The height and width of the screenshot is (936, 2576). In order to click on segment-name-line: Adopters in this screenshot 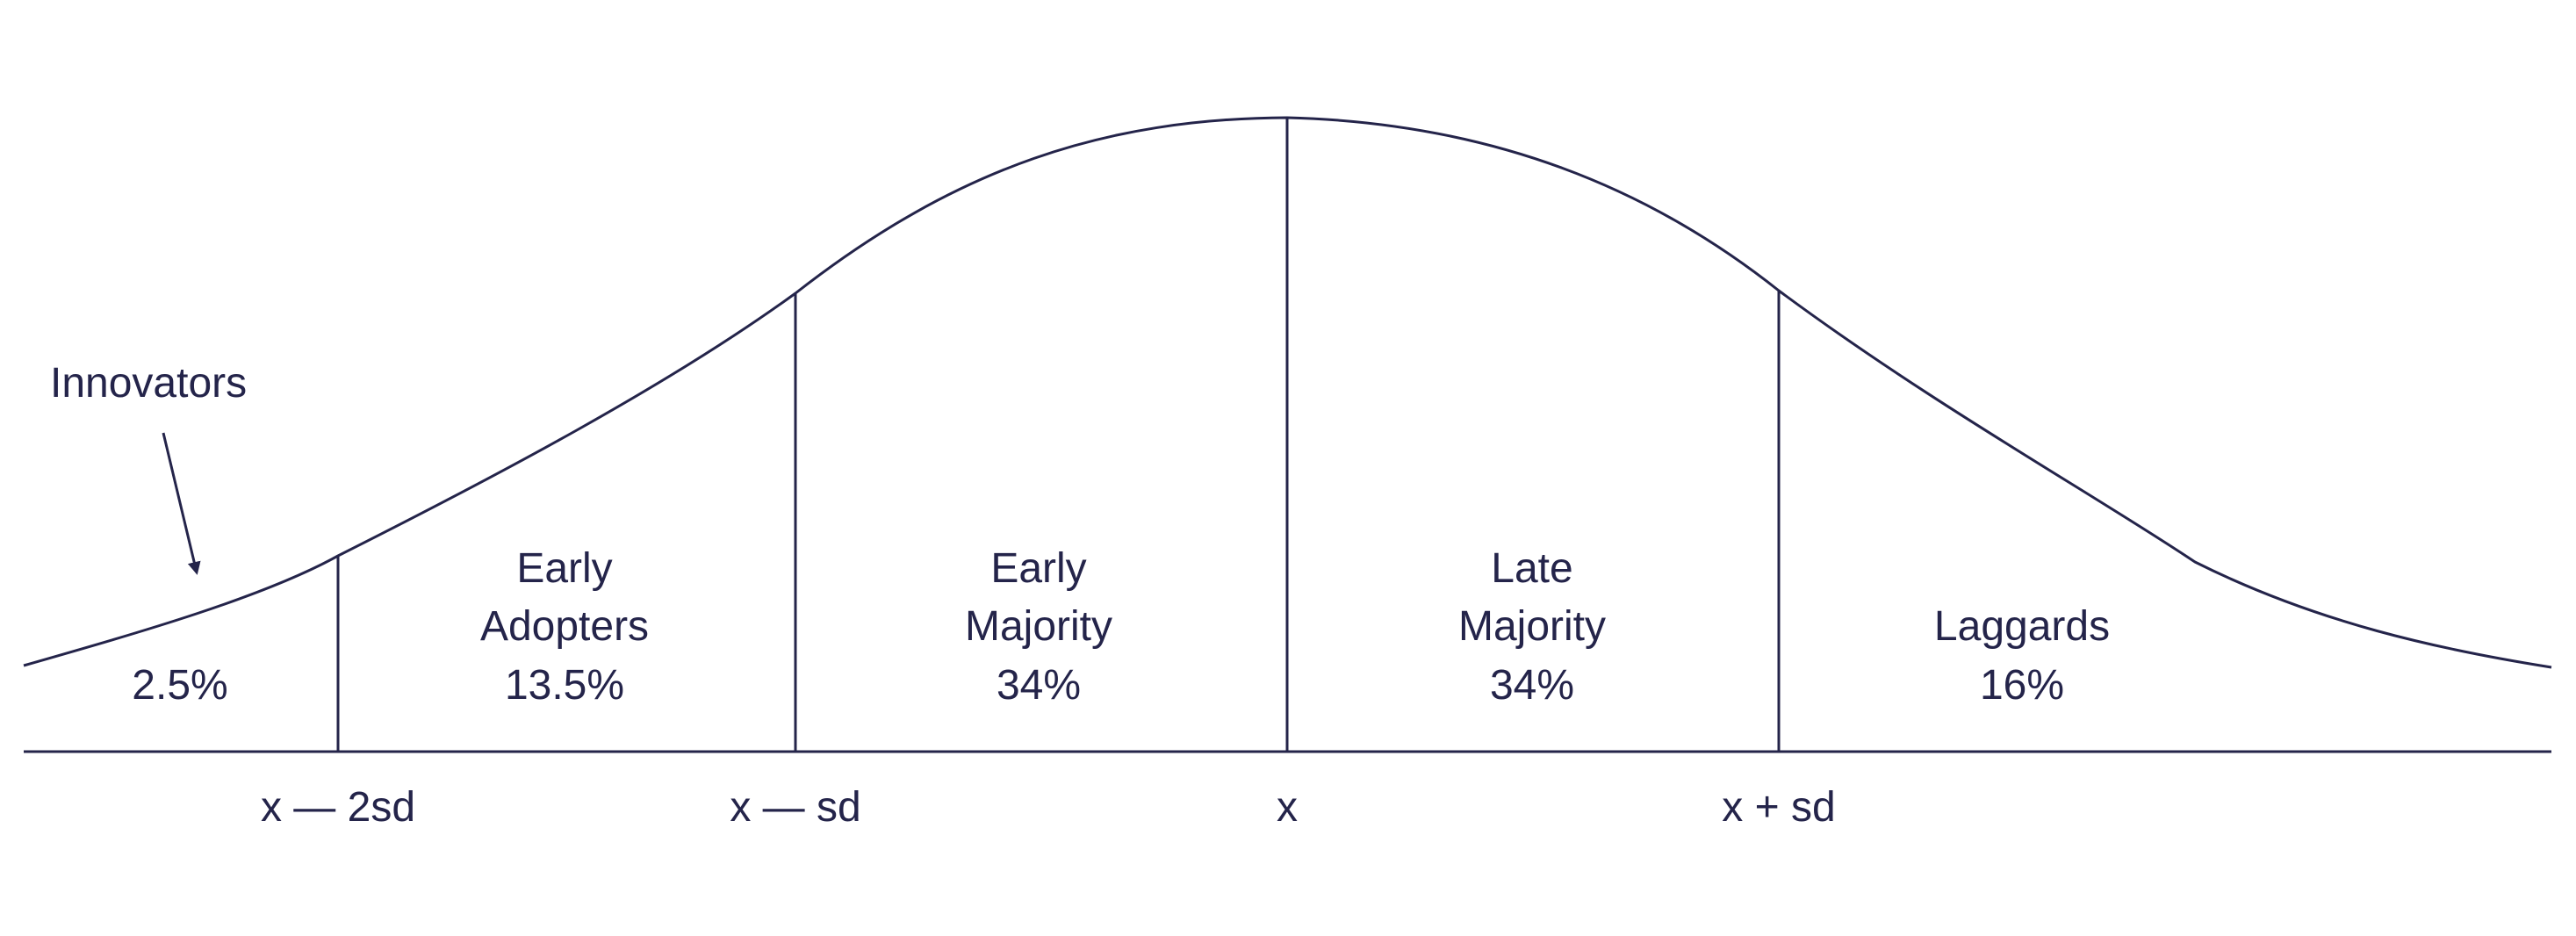, I will do `click(564, 626)`.